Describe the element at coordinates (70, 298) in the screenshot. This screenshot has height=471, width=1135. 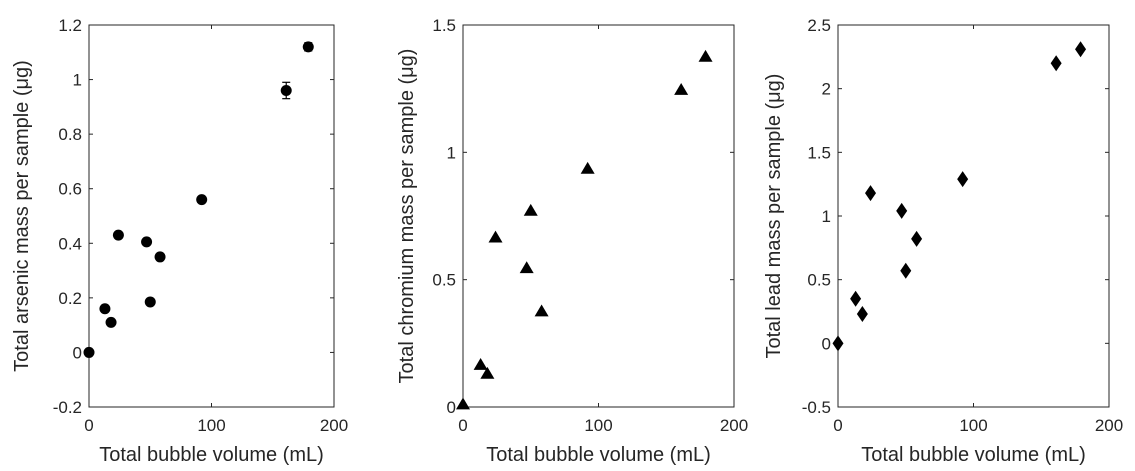
I see `y-tick-label: 0.2` at that location.